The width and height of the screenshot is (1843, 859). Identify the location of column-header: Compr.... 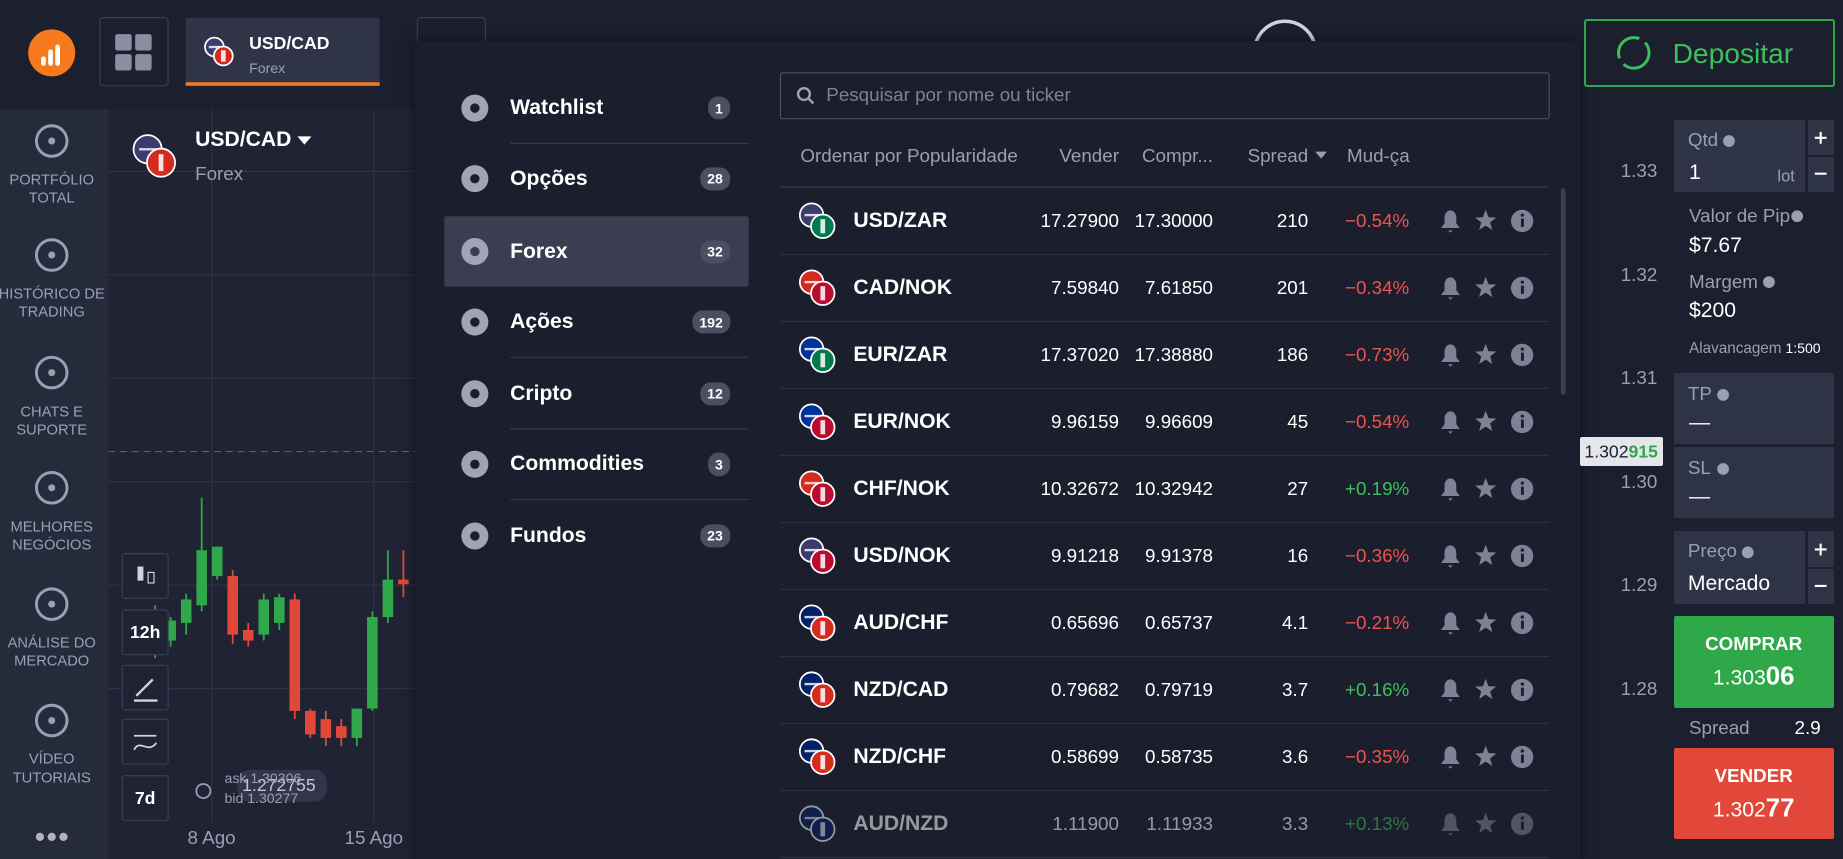
(1177, 156).